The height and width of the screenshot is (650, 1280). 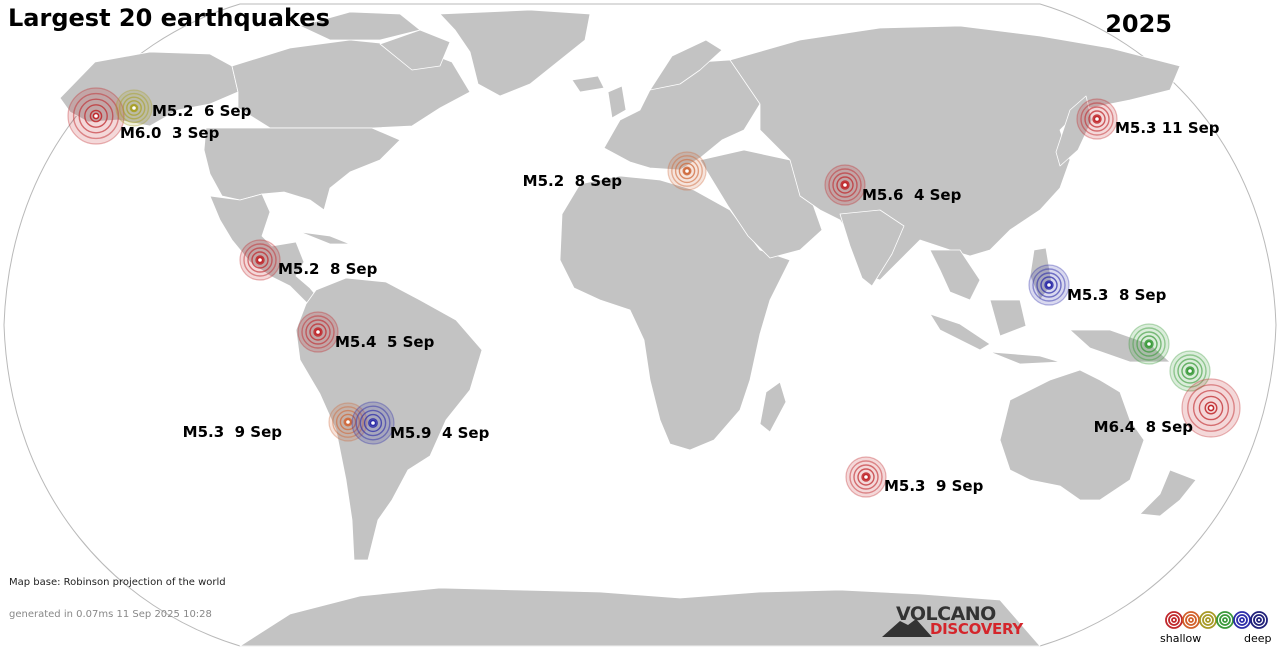 I want to click on landmass-iceland, so click(x=588, y=84).